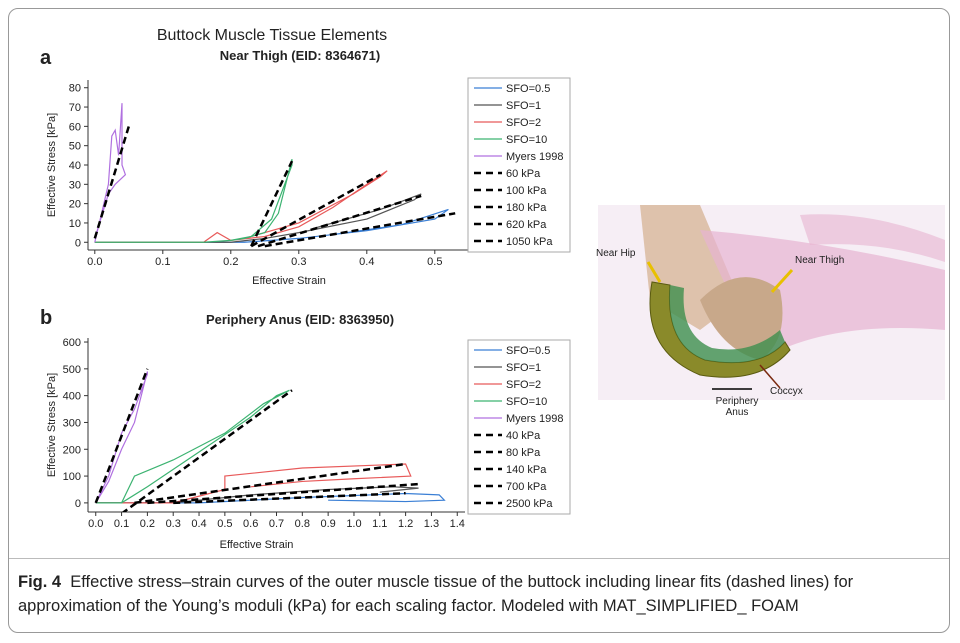  I want to click on y-tick-label: 30, so click(75, 185).